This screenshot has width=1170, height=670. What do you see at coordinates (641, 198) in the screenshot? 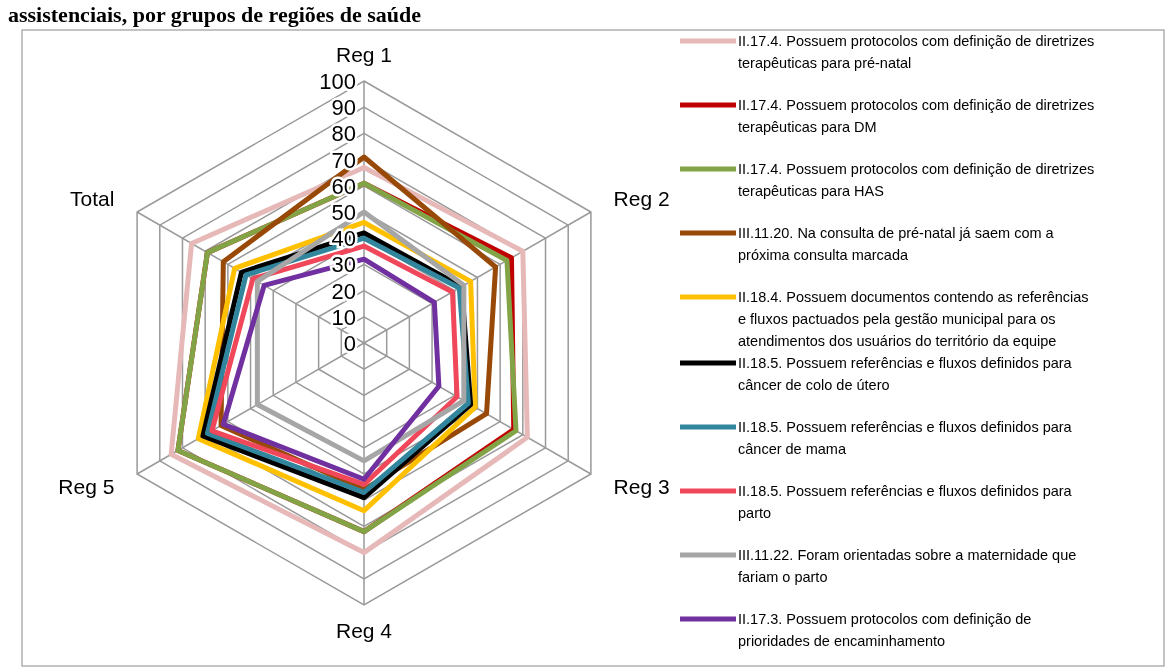
I see `spoke-label: Reg 2` at bounding box center [641, 198].